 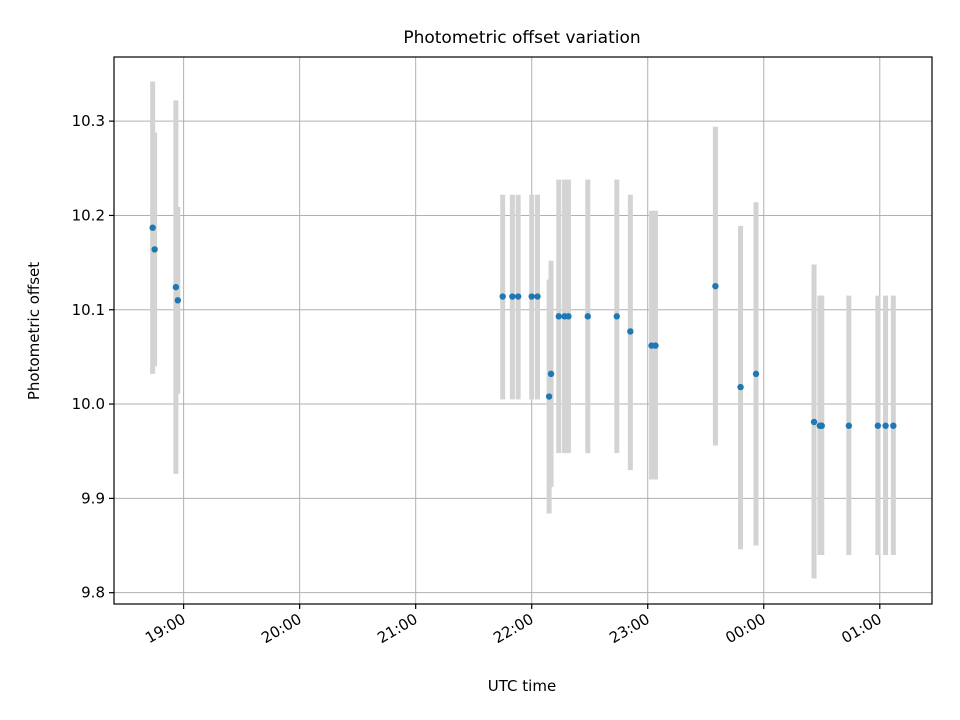 What do you see at coordinates (93, 593) in the screenshot?
I see `y-tick-label: 9.8` at bounding box center [93, 593].